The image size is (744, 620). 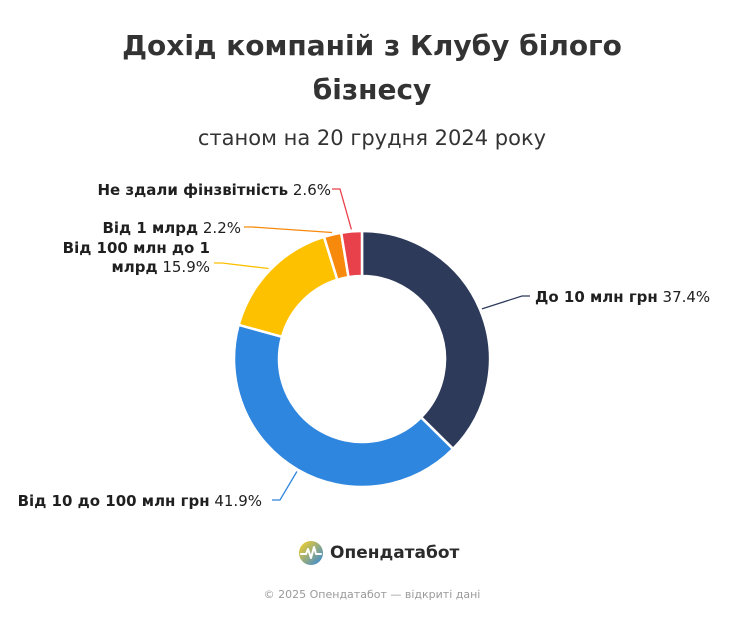 I want to click on chart-title: Дохід компаній з Клубу білого бізнесу, so click(x=372, y=68).